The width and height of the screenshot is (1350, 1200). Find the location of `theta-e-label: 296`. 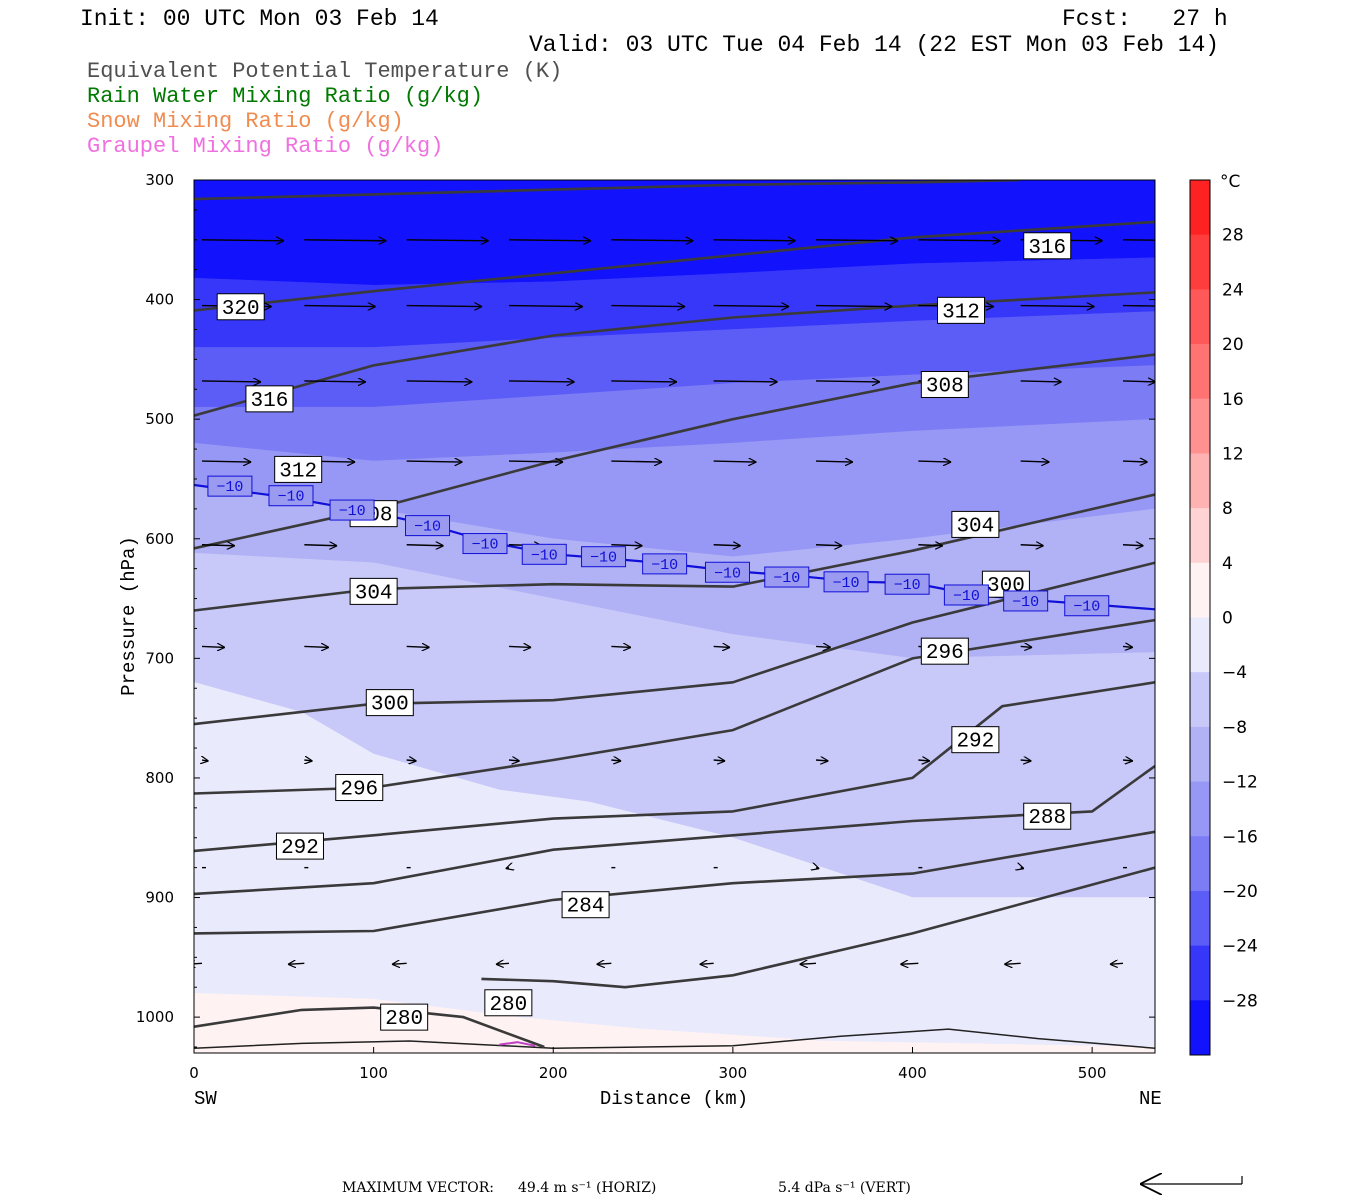

theta-e-label: 296 is located at coordinates (359, 790).